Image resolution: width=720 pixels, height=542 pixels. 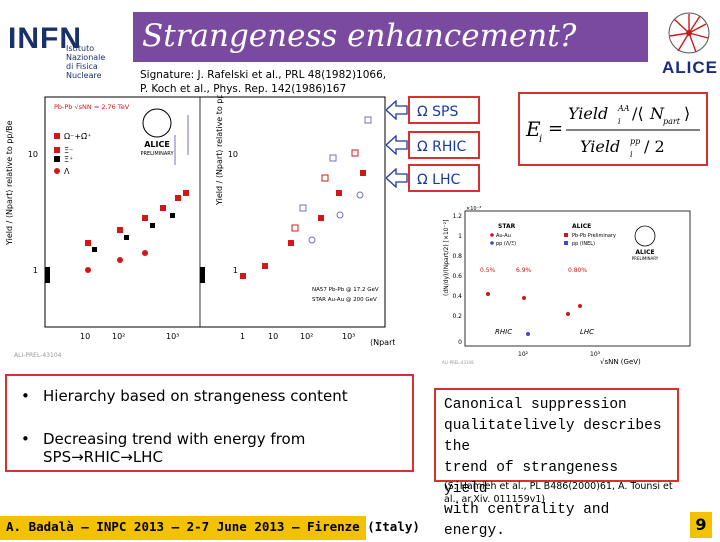 What do you see at coordinates (701, 525) in the screenshot?
I see `page-number: 9` at bounding box center [701, 525].